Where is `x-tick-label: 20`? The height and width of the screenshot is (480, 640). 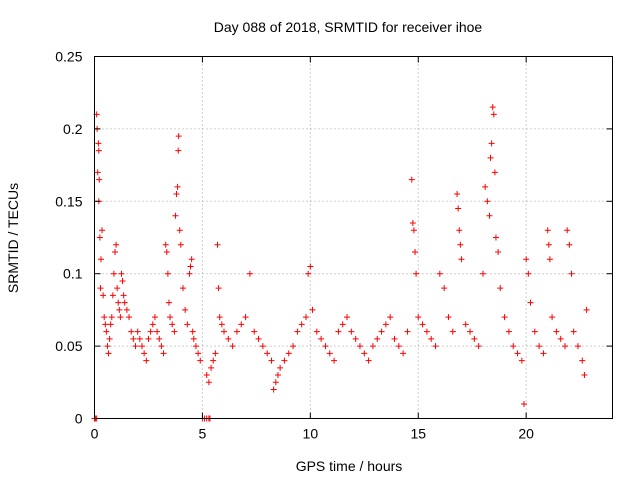
x-tick-label: 20 is located at coordinates (526, 434).